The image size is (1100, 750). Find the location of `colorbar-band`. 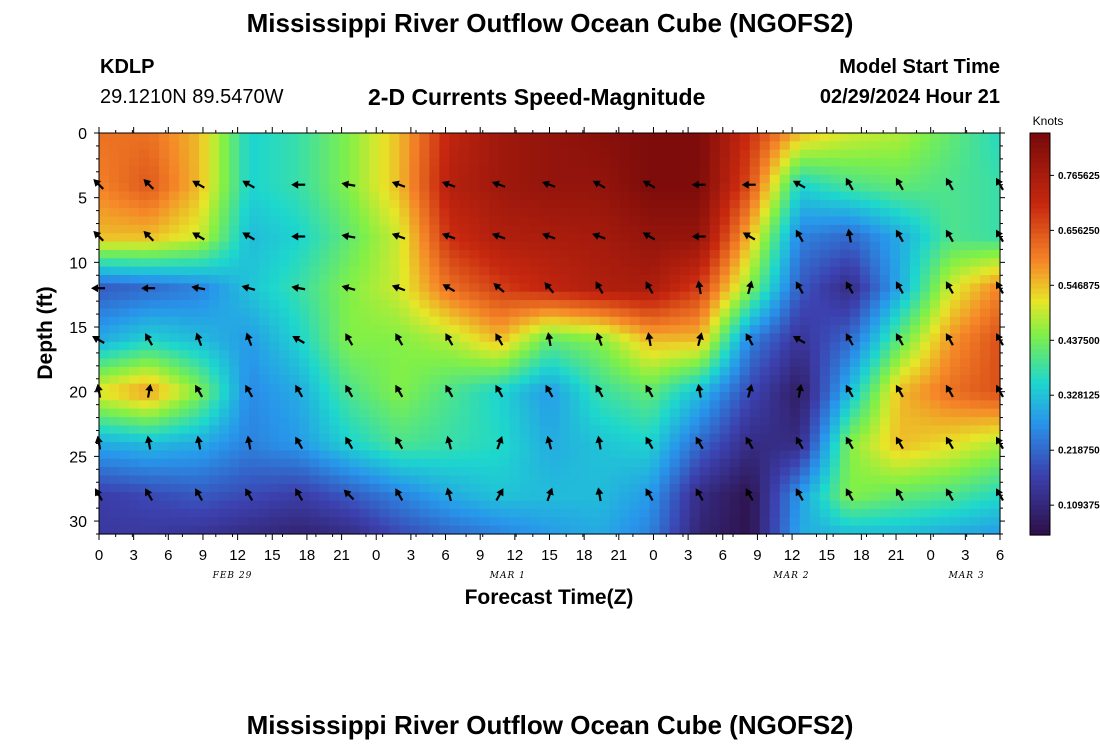

colorbar-band is located at coordinates (1040, 211).